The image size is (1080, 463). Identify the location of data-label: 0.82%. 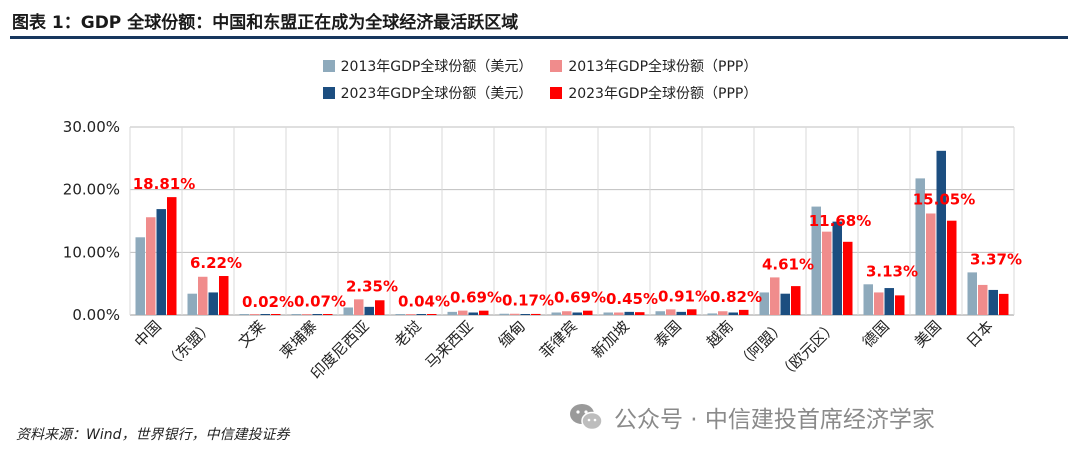
(736, 297).